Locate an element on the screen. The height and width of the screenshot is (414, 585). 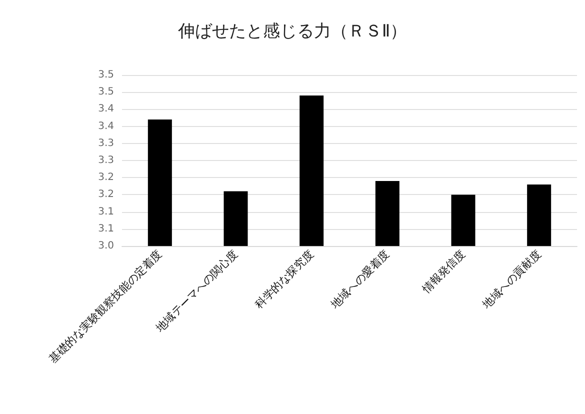
y-tick-label: 3.0 is located at coordinates (106, 246).